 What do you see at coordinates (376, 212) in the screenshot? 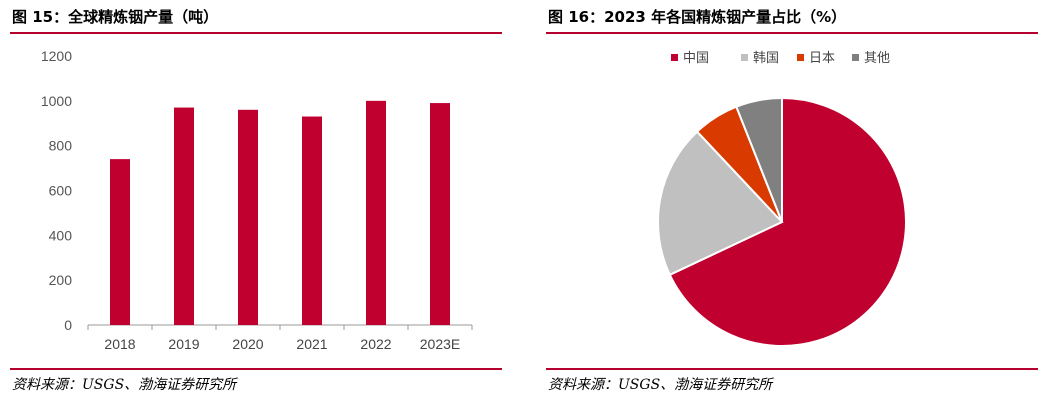
I see `bar-2022` at bounding box center [376, 212].